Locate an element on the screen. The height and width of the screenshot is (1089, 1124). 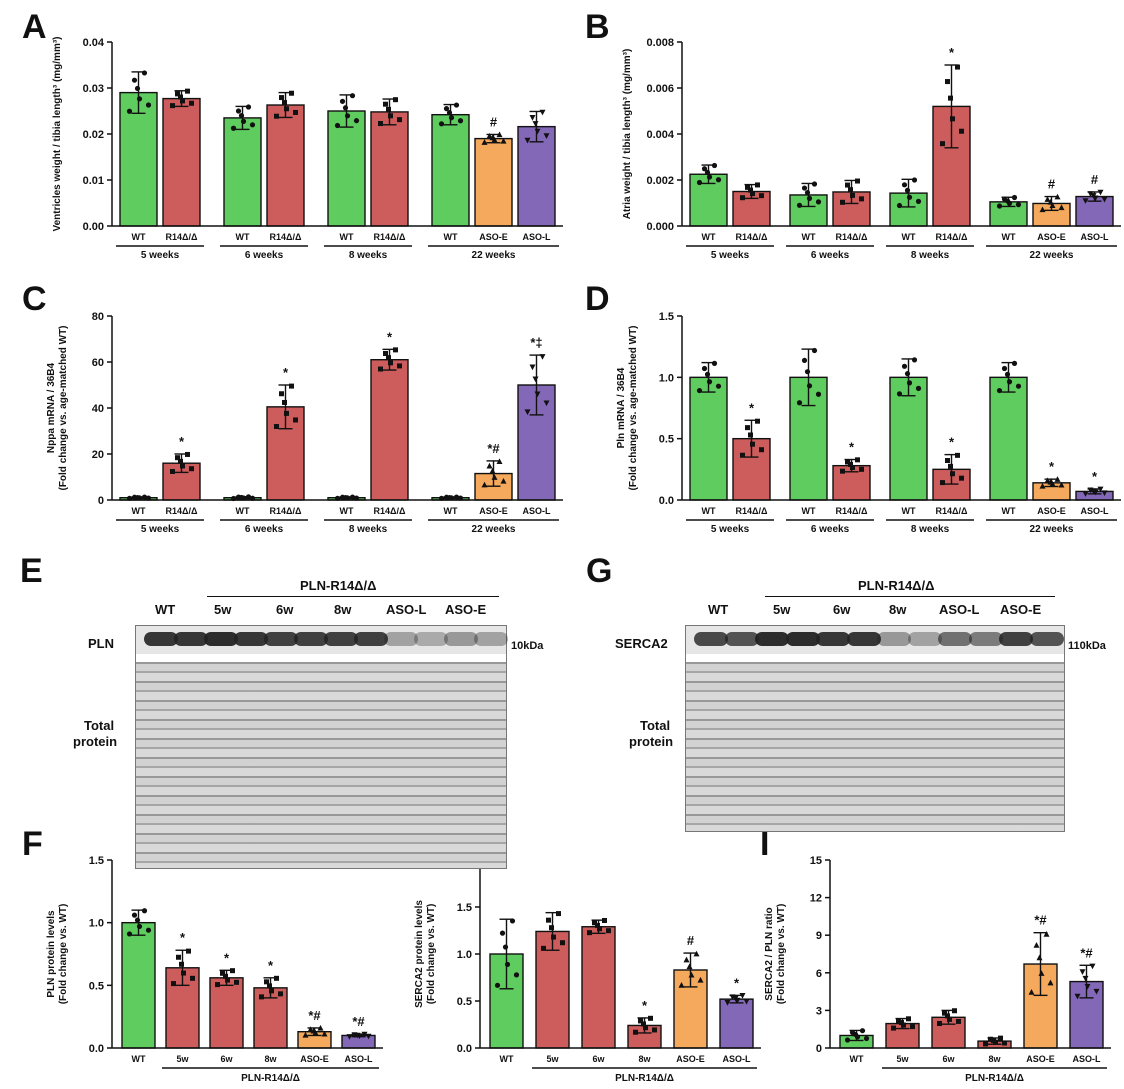
blot-g-band-label: SERCA2 is located at coordinates (641, 643).